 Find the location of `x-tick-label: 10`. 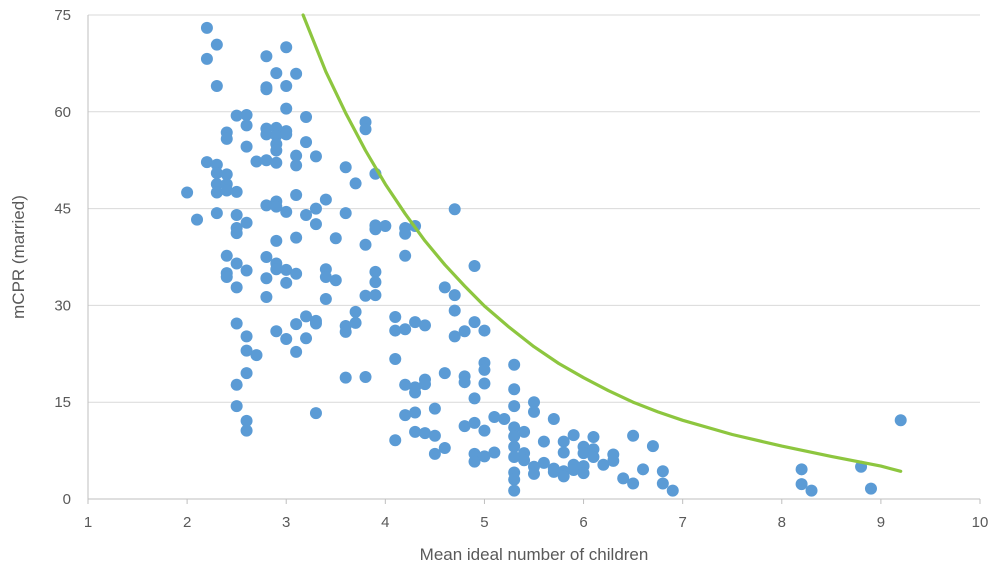

x-tick-label: 10 is located at coordinates (980, 522).